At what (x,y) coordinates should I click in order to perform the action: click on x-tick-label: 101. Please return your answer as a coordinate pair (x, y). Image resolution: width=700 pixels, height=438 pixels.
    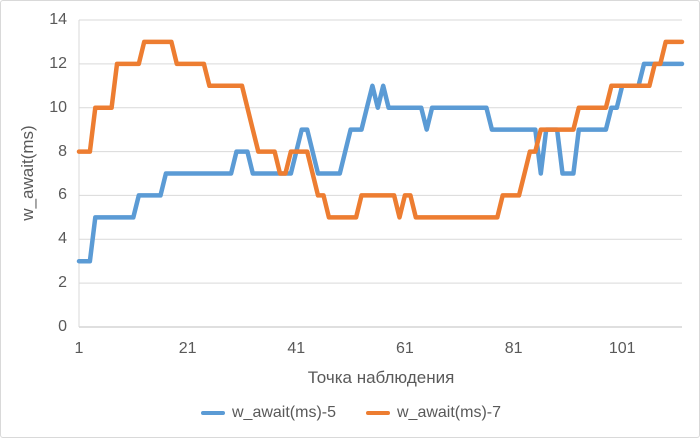
    Looking at the image, I should click on (622, 348).